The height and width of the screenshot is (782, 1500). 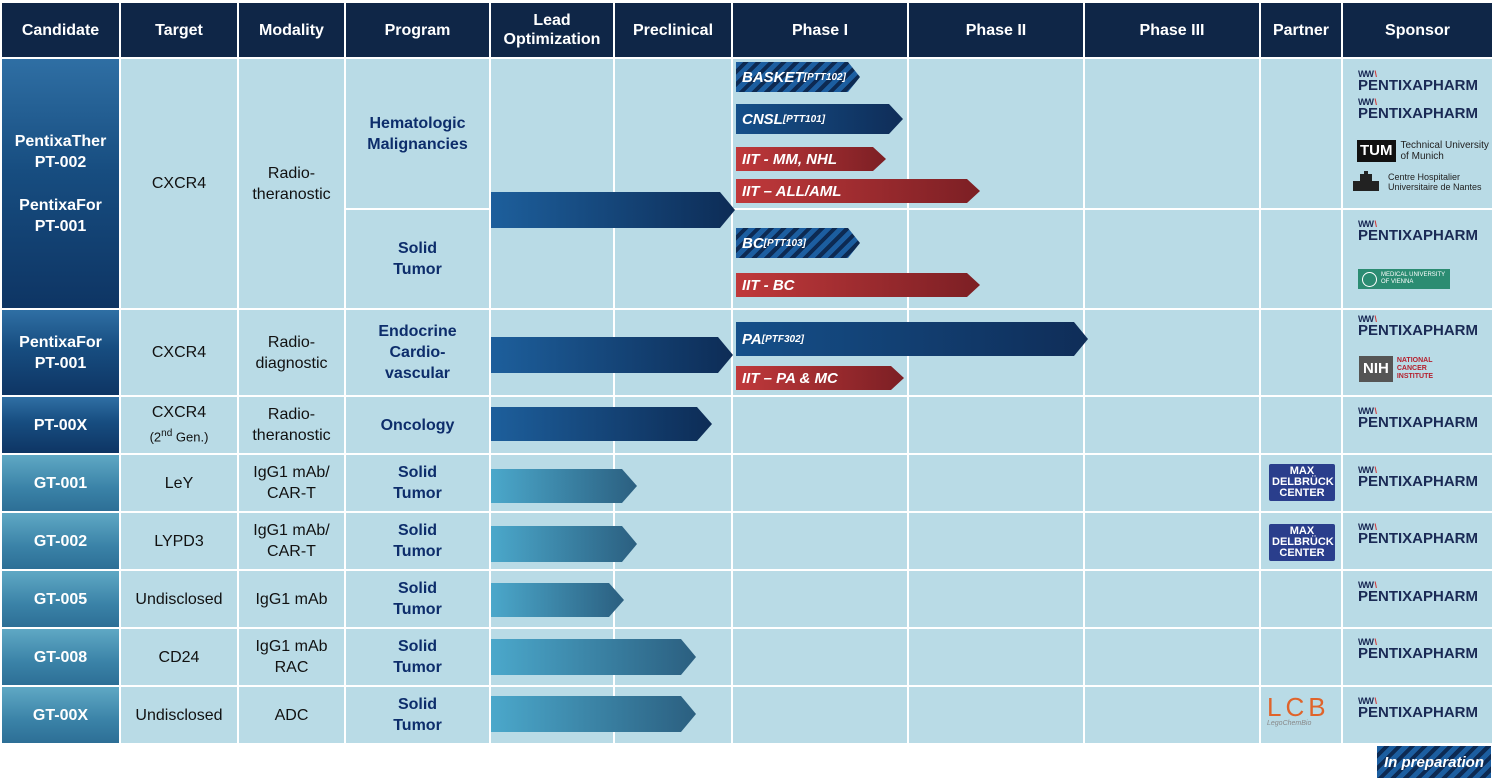 I want to click on tum-logo: TUM Technical University of Munich, so click(x=1423, y=151).